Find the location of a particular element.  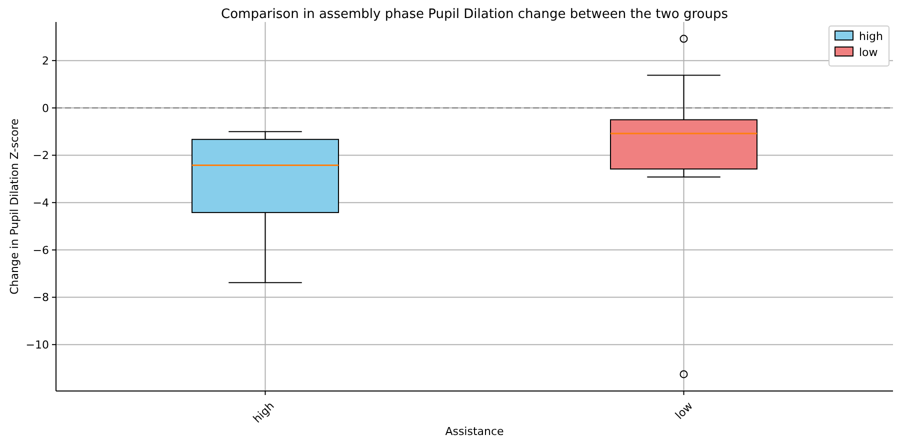

legend-label: high is located at coordinates (871, 36).